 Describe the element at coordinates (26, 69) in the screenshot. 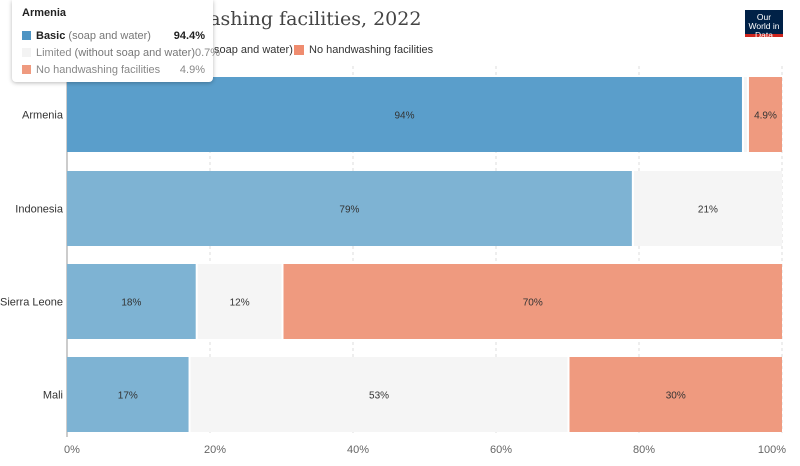

I see `tooltip-swatch-no-facilities` at that location.